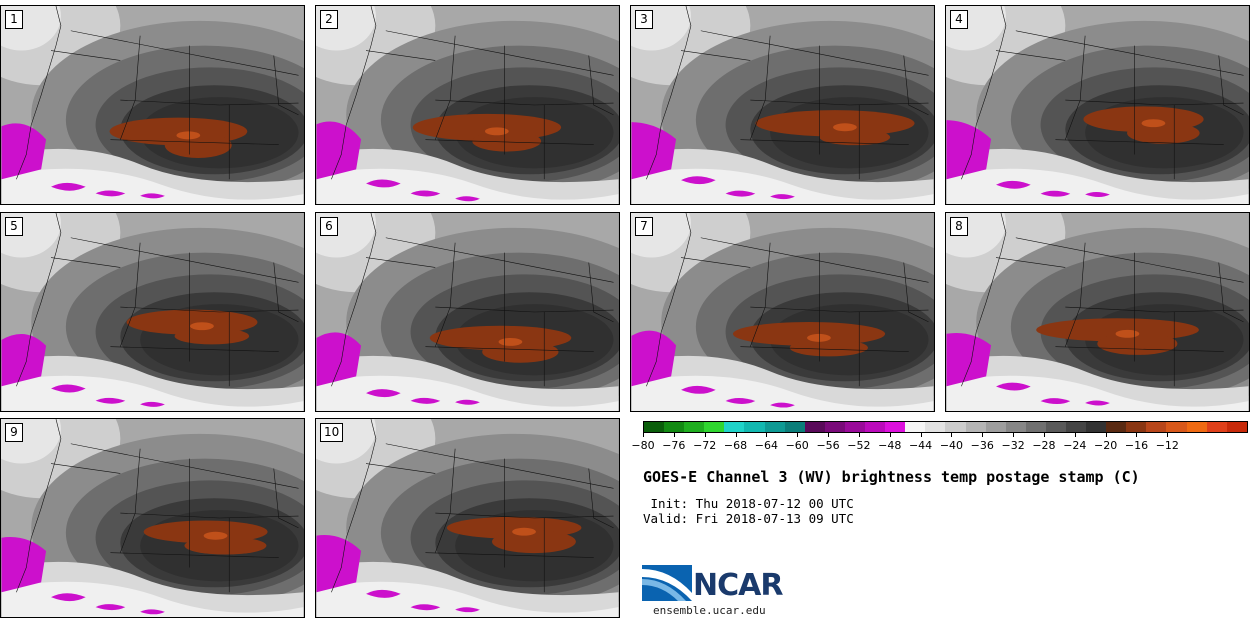  What do you see at coordinates (828, 445) in the screenshot?
I see `colorbar-tick-label: −56` at bounding box center [828, 445].